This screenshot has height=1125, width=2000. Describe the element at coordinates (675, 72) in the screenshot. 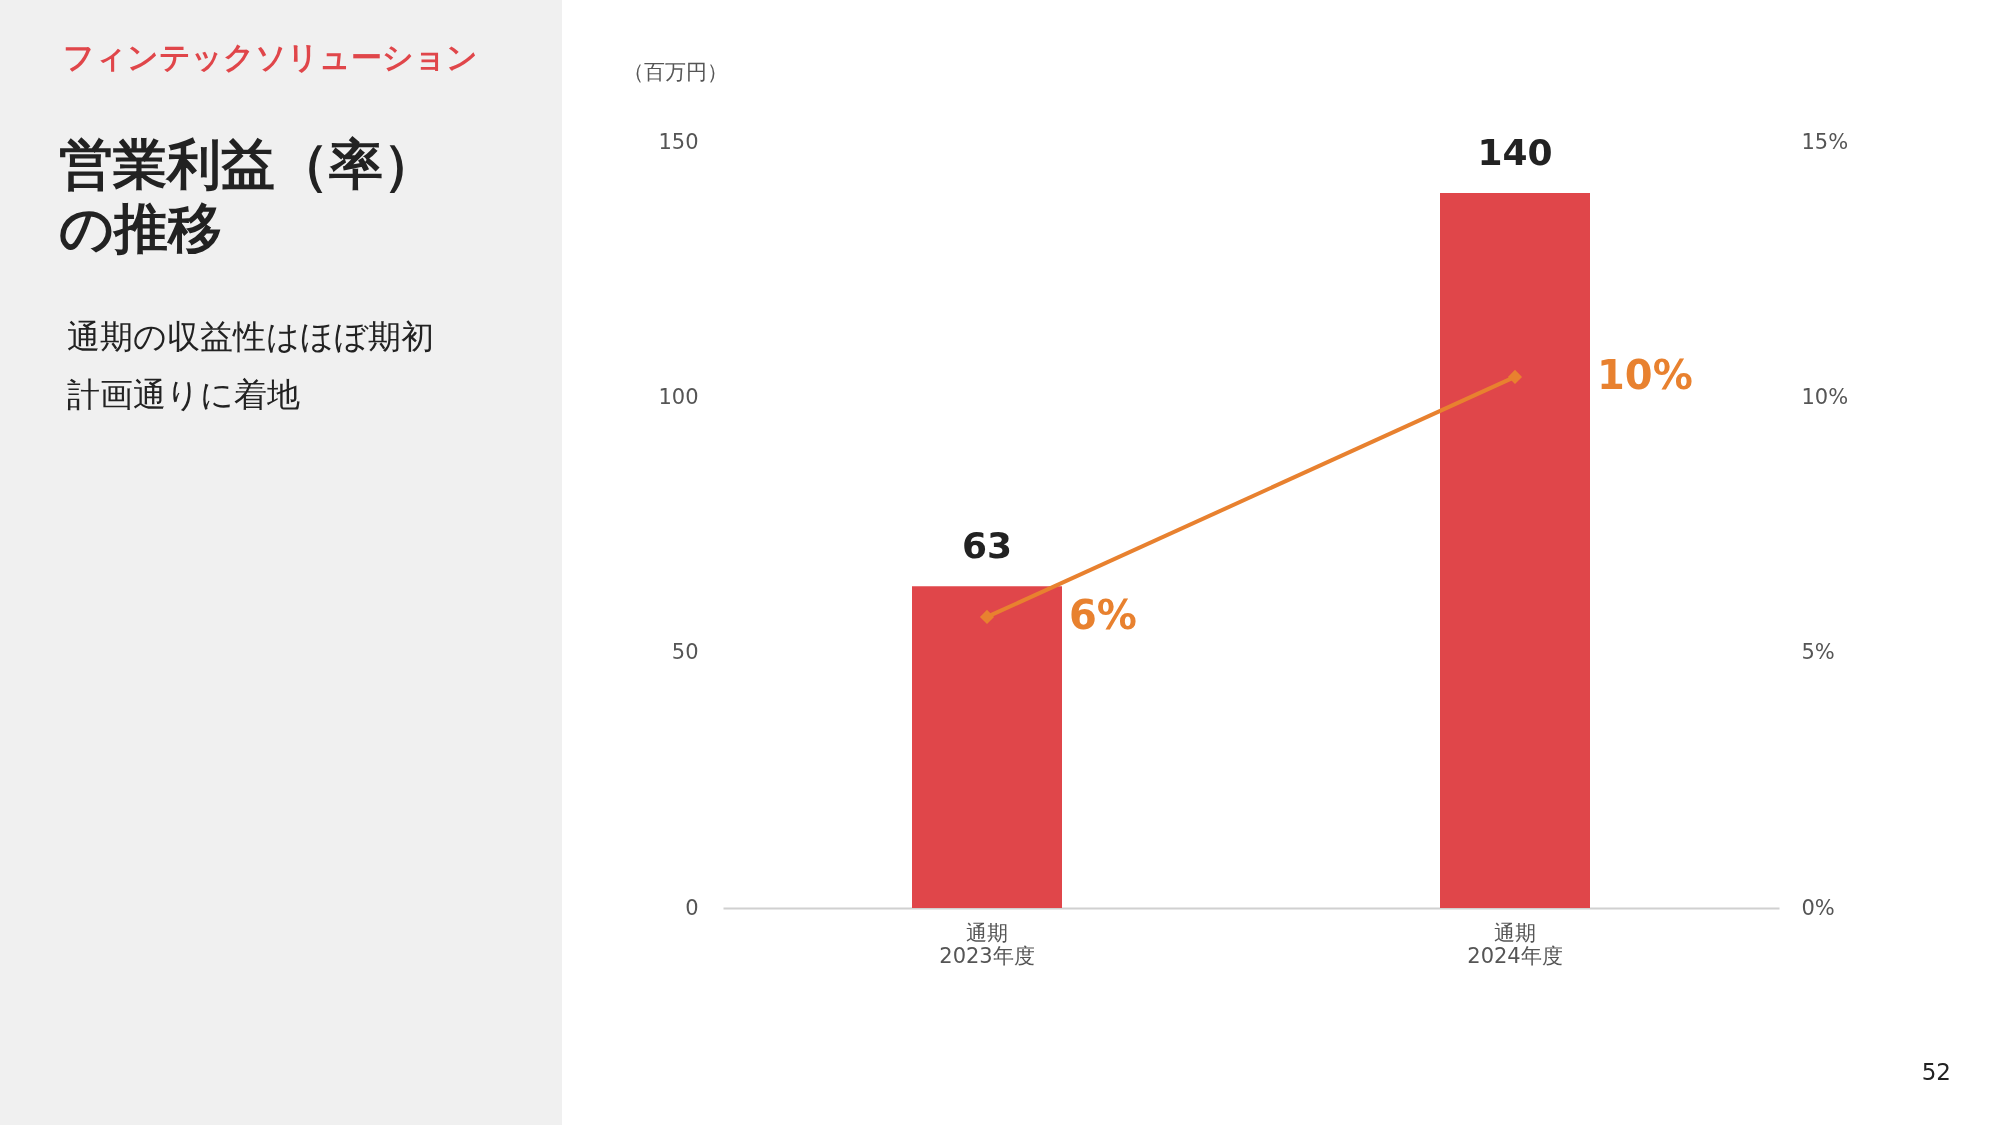

I see `y-axis-title: （百万円）` at that location.